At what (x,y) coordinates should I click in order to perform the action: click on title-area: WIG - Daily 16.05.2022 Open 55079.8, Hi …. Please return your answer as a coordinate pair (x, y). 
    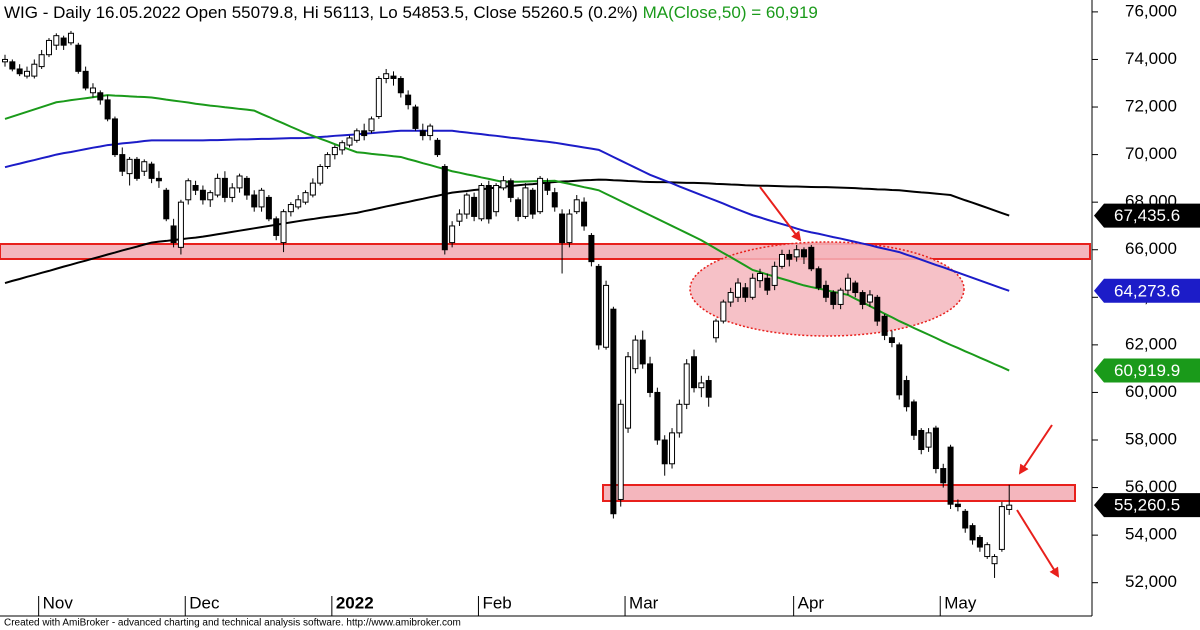
    Looking at the image, I should click on (411, 12).